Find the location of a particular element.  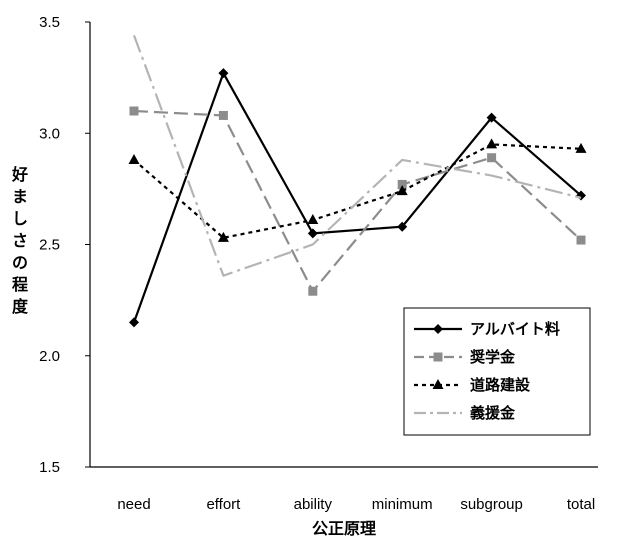

x-tick-label: subgroup is located at coordinates (491, 504).